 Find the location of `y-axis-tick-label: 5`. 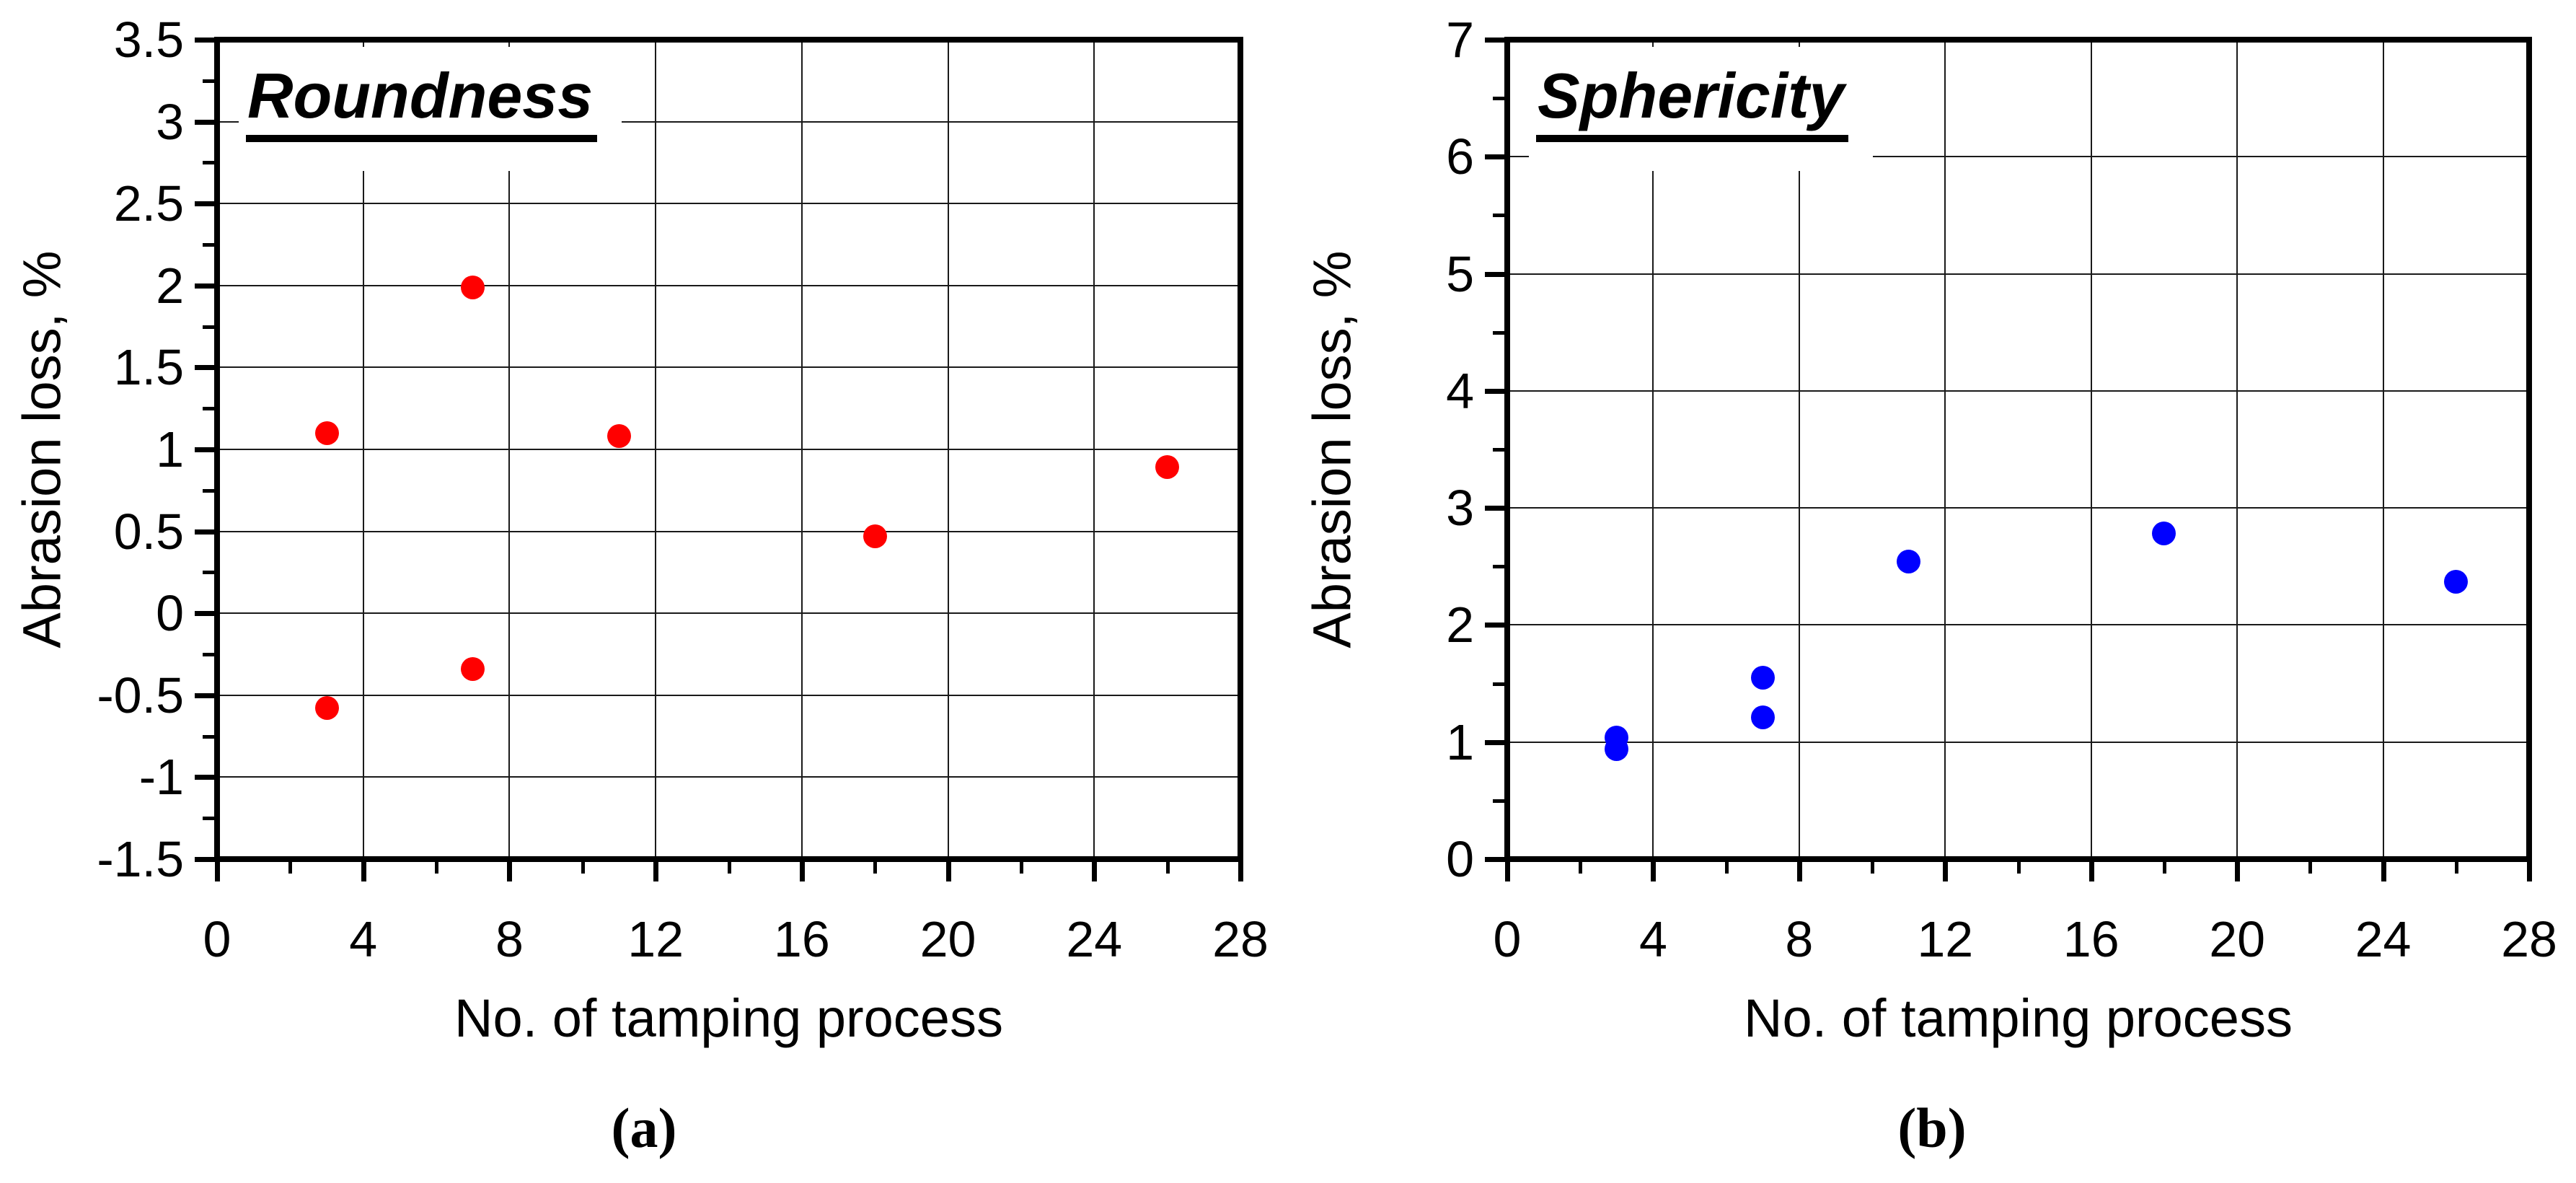

y-axis-tick-label: 5 is located at coordinates (1460, 273).